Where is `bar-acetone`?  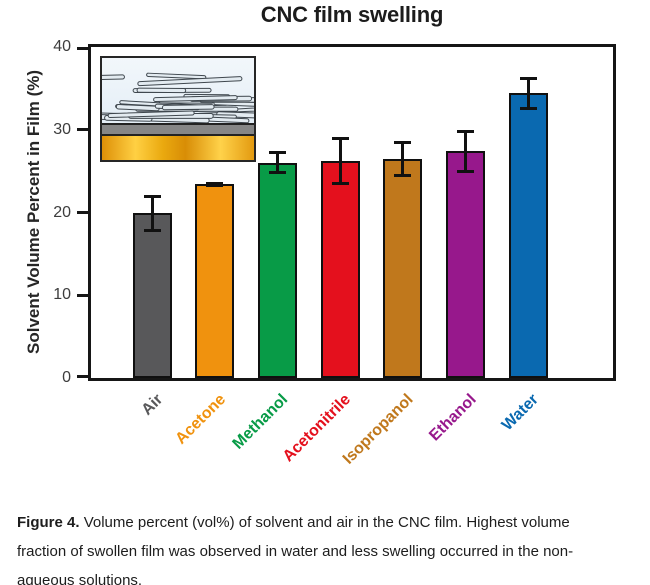 bar-acetone is located at coordinates (215, 281).